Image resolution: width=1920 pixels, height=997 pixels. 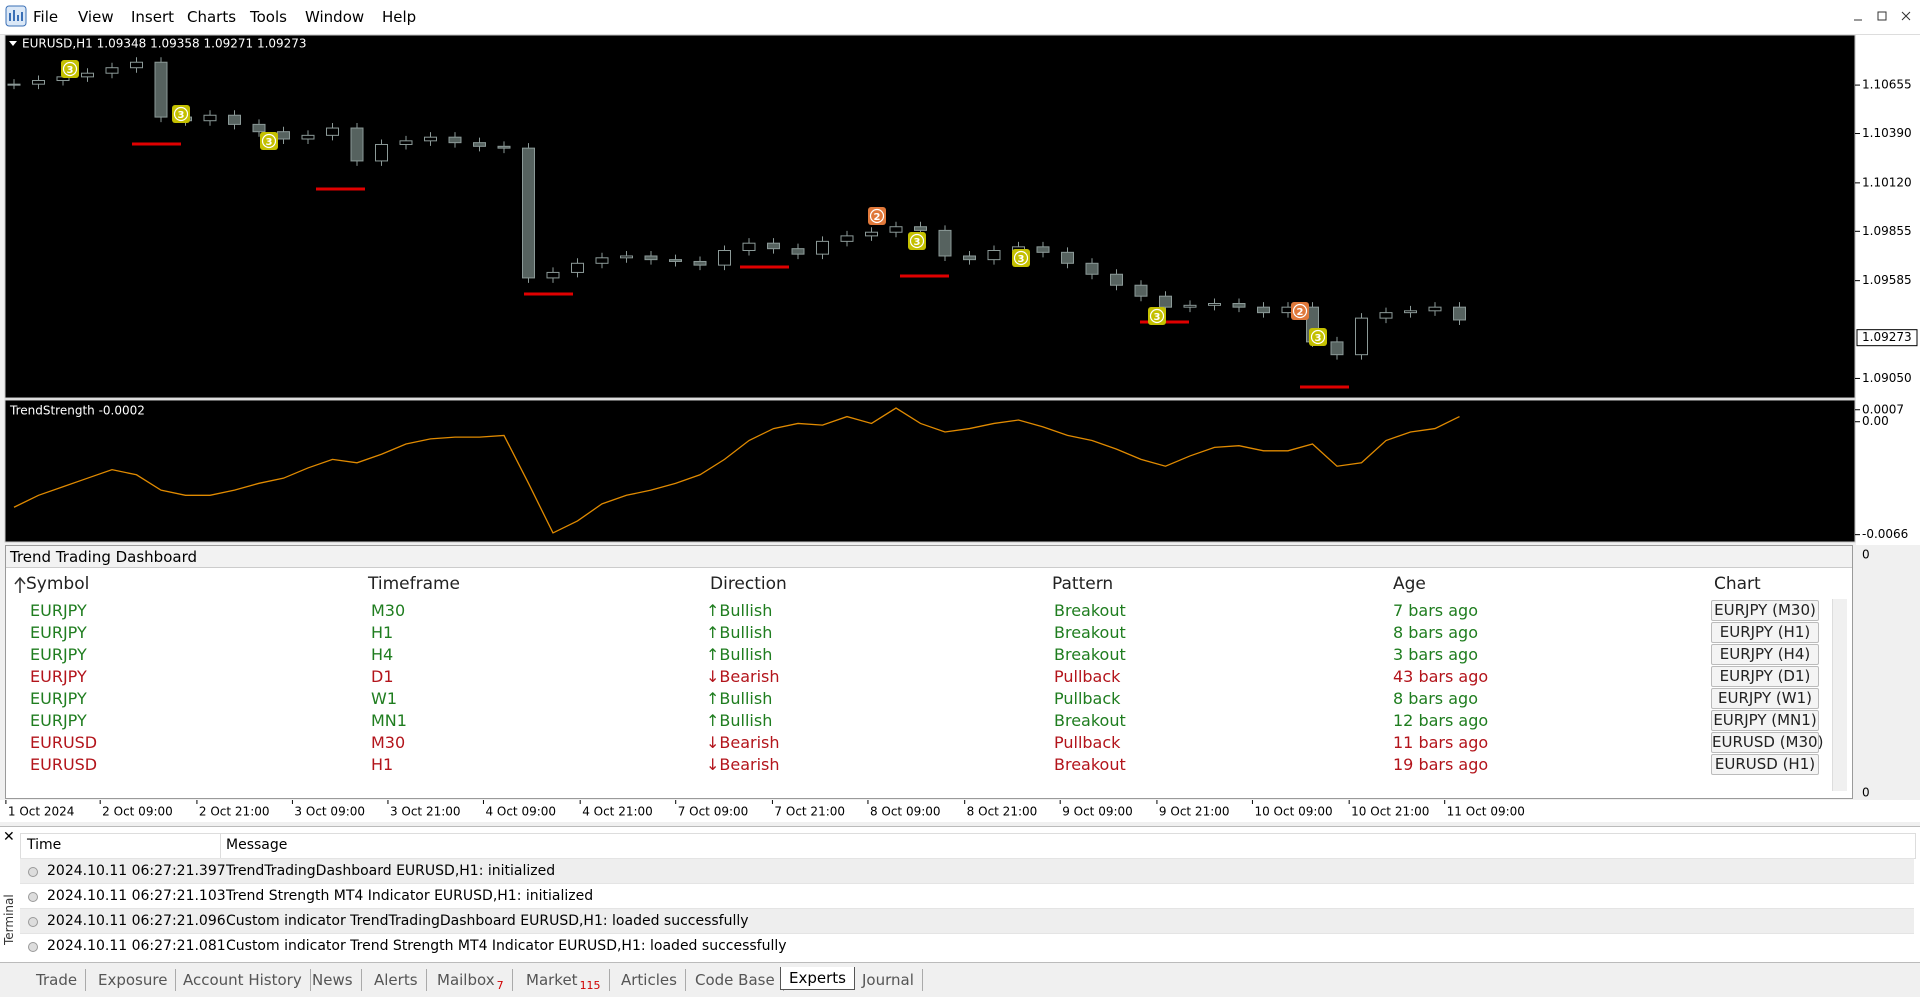 I want to click on tab: Alerts, so click(x=396, y=980).